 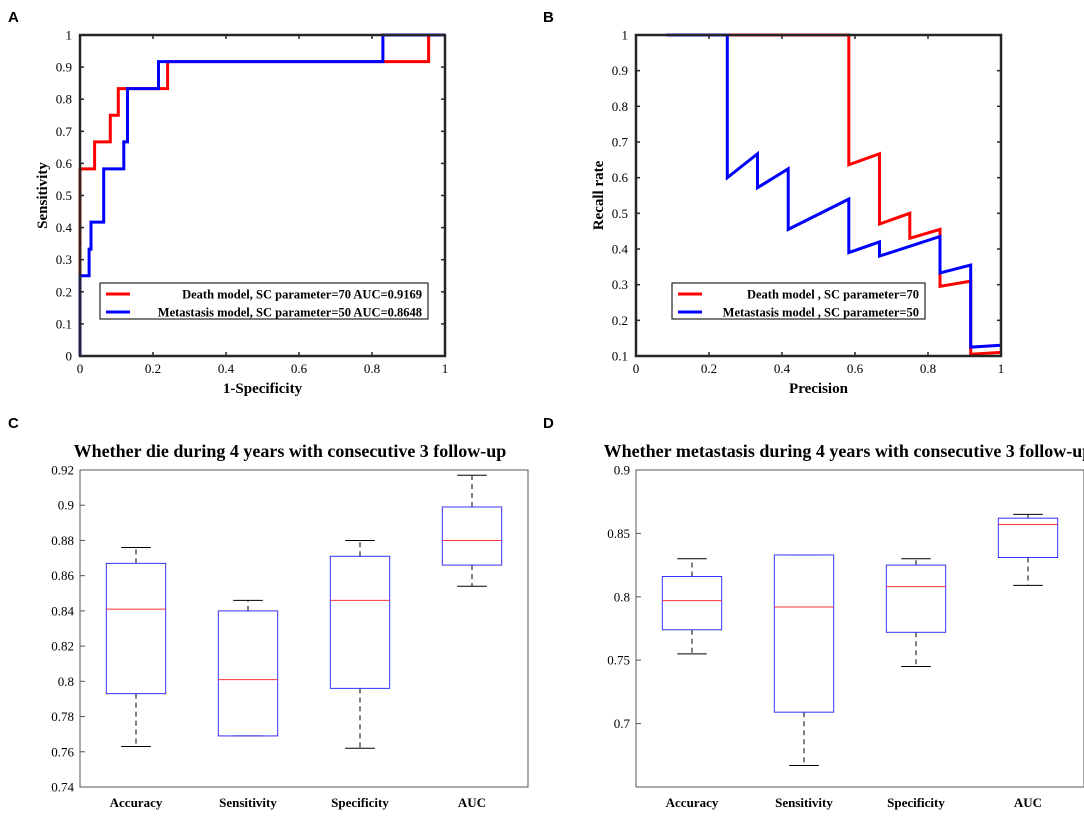 What do you see at coordinates (618, 660) in the screenshot?
I see `y-tick-label: 0.75` at bounding box center [618, 660].